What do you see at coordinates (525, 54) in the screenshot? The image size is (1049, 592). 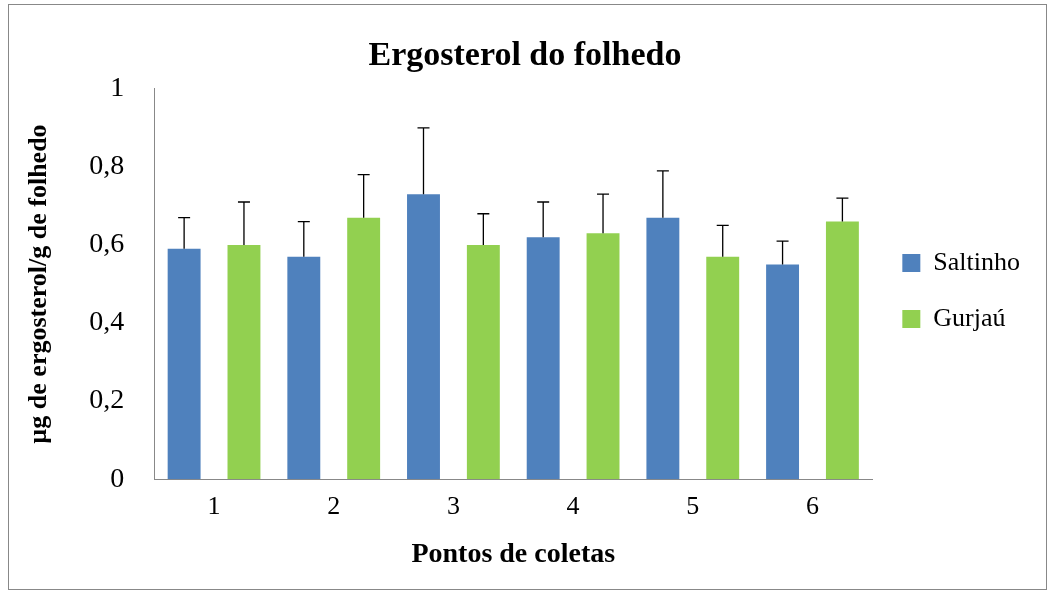 I see `chart-title: Ergosterol do folhedo` at bounding box center [525, 54].